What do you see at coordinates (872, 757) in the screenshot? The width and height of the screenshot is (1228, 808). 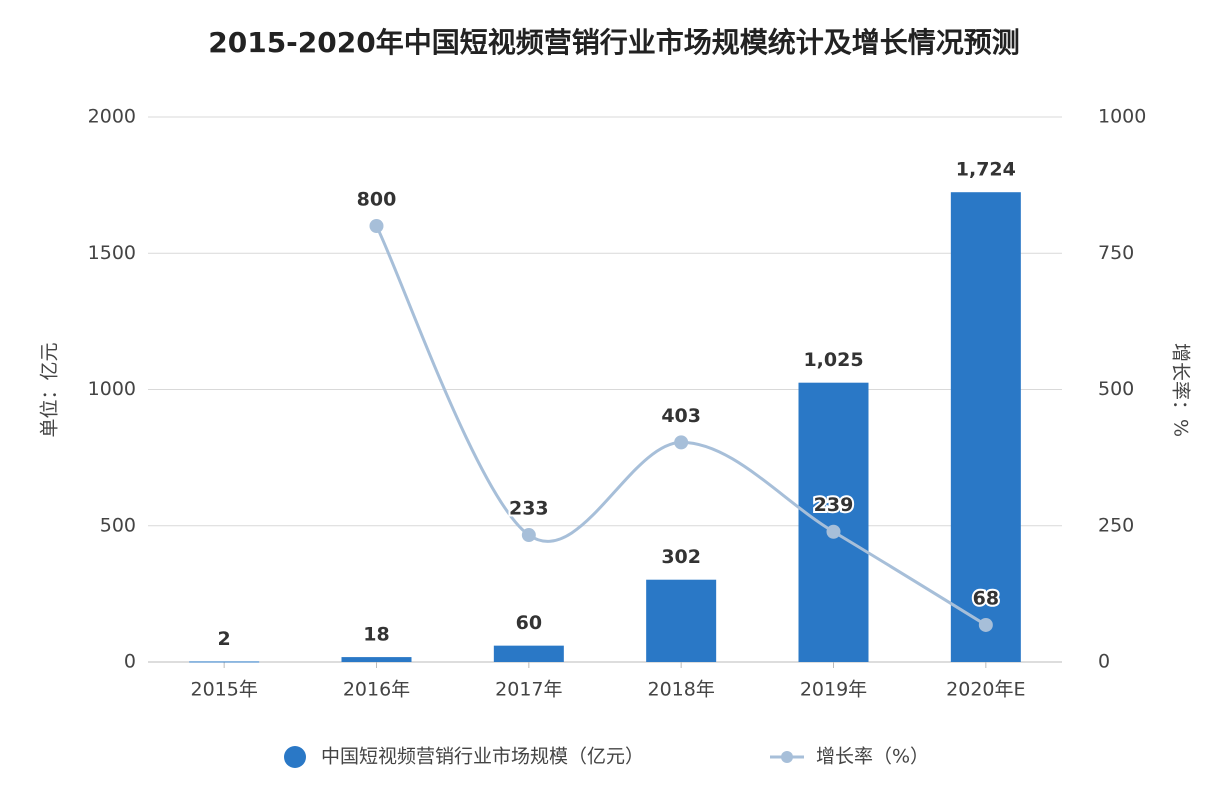 I see `legend-label: 增长率（%）` at bounding box center [872, 757].